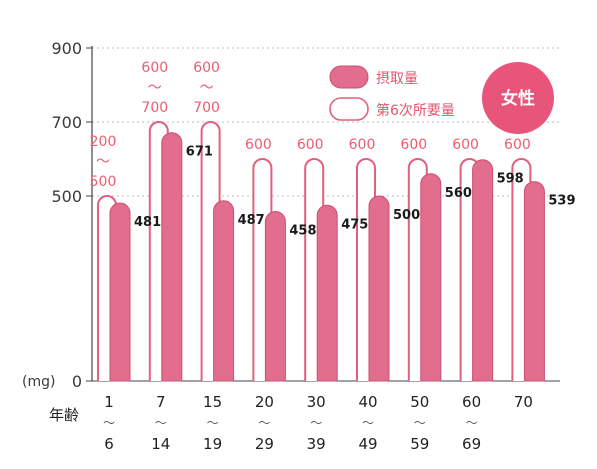  I want to click on age-from-label: 40, so click(367, 402).